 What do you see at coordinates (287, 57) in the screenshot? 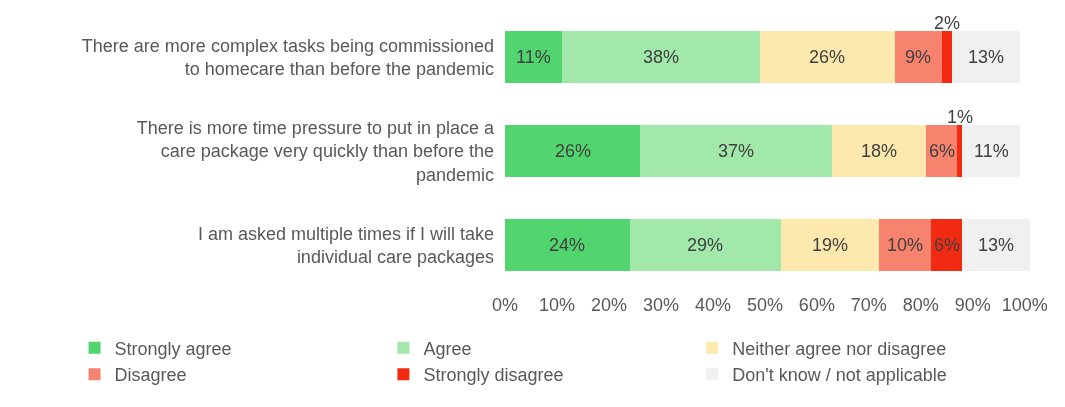
I see `y-tick-label: There are more complex tasks being commissioned to homecare than before the pandemic` at bounding box center [287, 57].